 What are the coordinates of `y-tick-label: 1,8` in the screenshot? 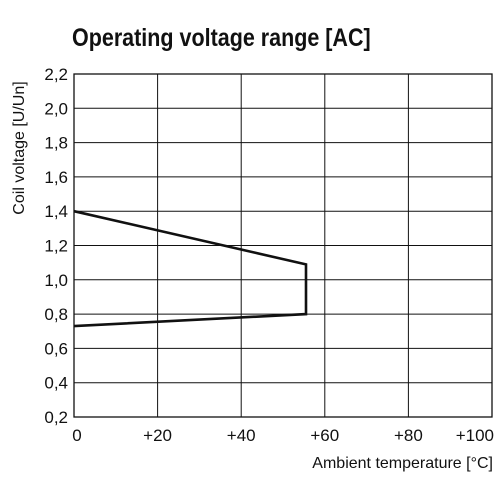 It's located at (56, 143).